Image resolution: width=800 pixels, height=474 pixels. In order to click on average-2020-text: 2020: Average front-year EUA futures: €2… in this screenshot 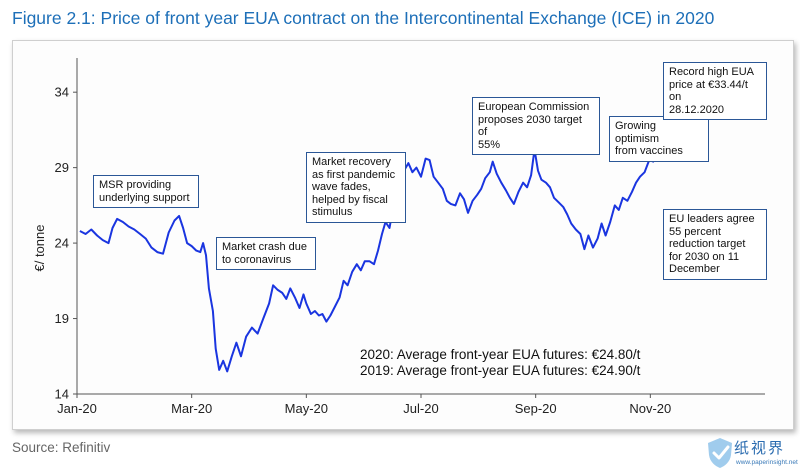, I will do `click(500, 354)`.